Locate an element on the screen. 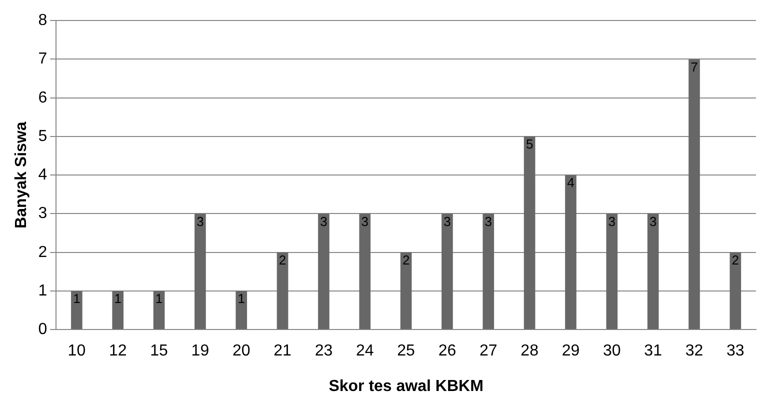 Image resolution: width=772 pixels, height=408 pixels. x-tick-label: 30 is located at coordinates (612, 351).